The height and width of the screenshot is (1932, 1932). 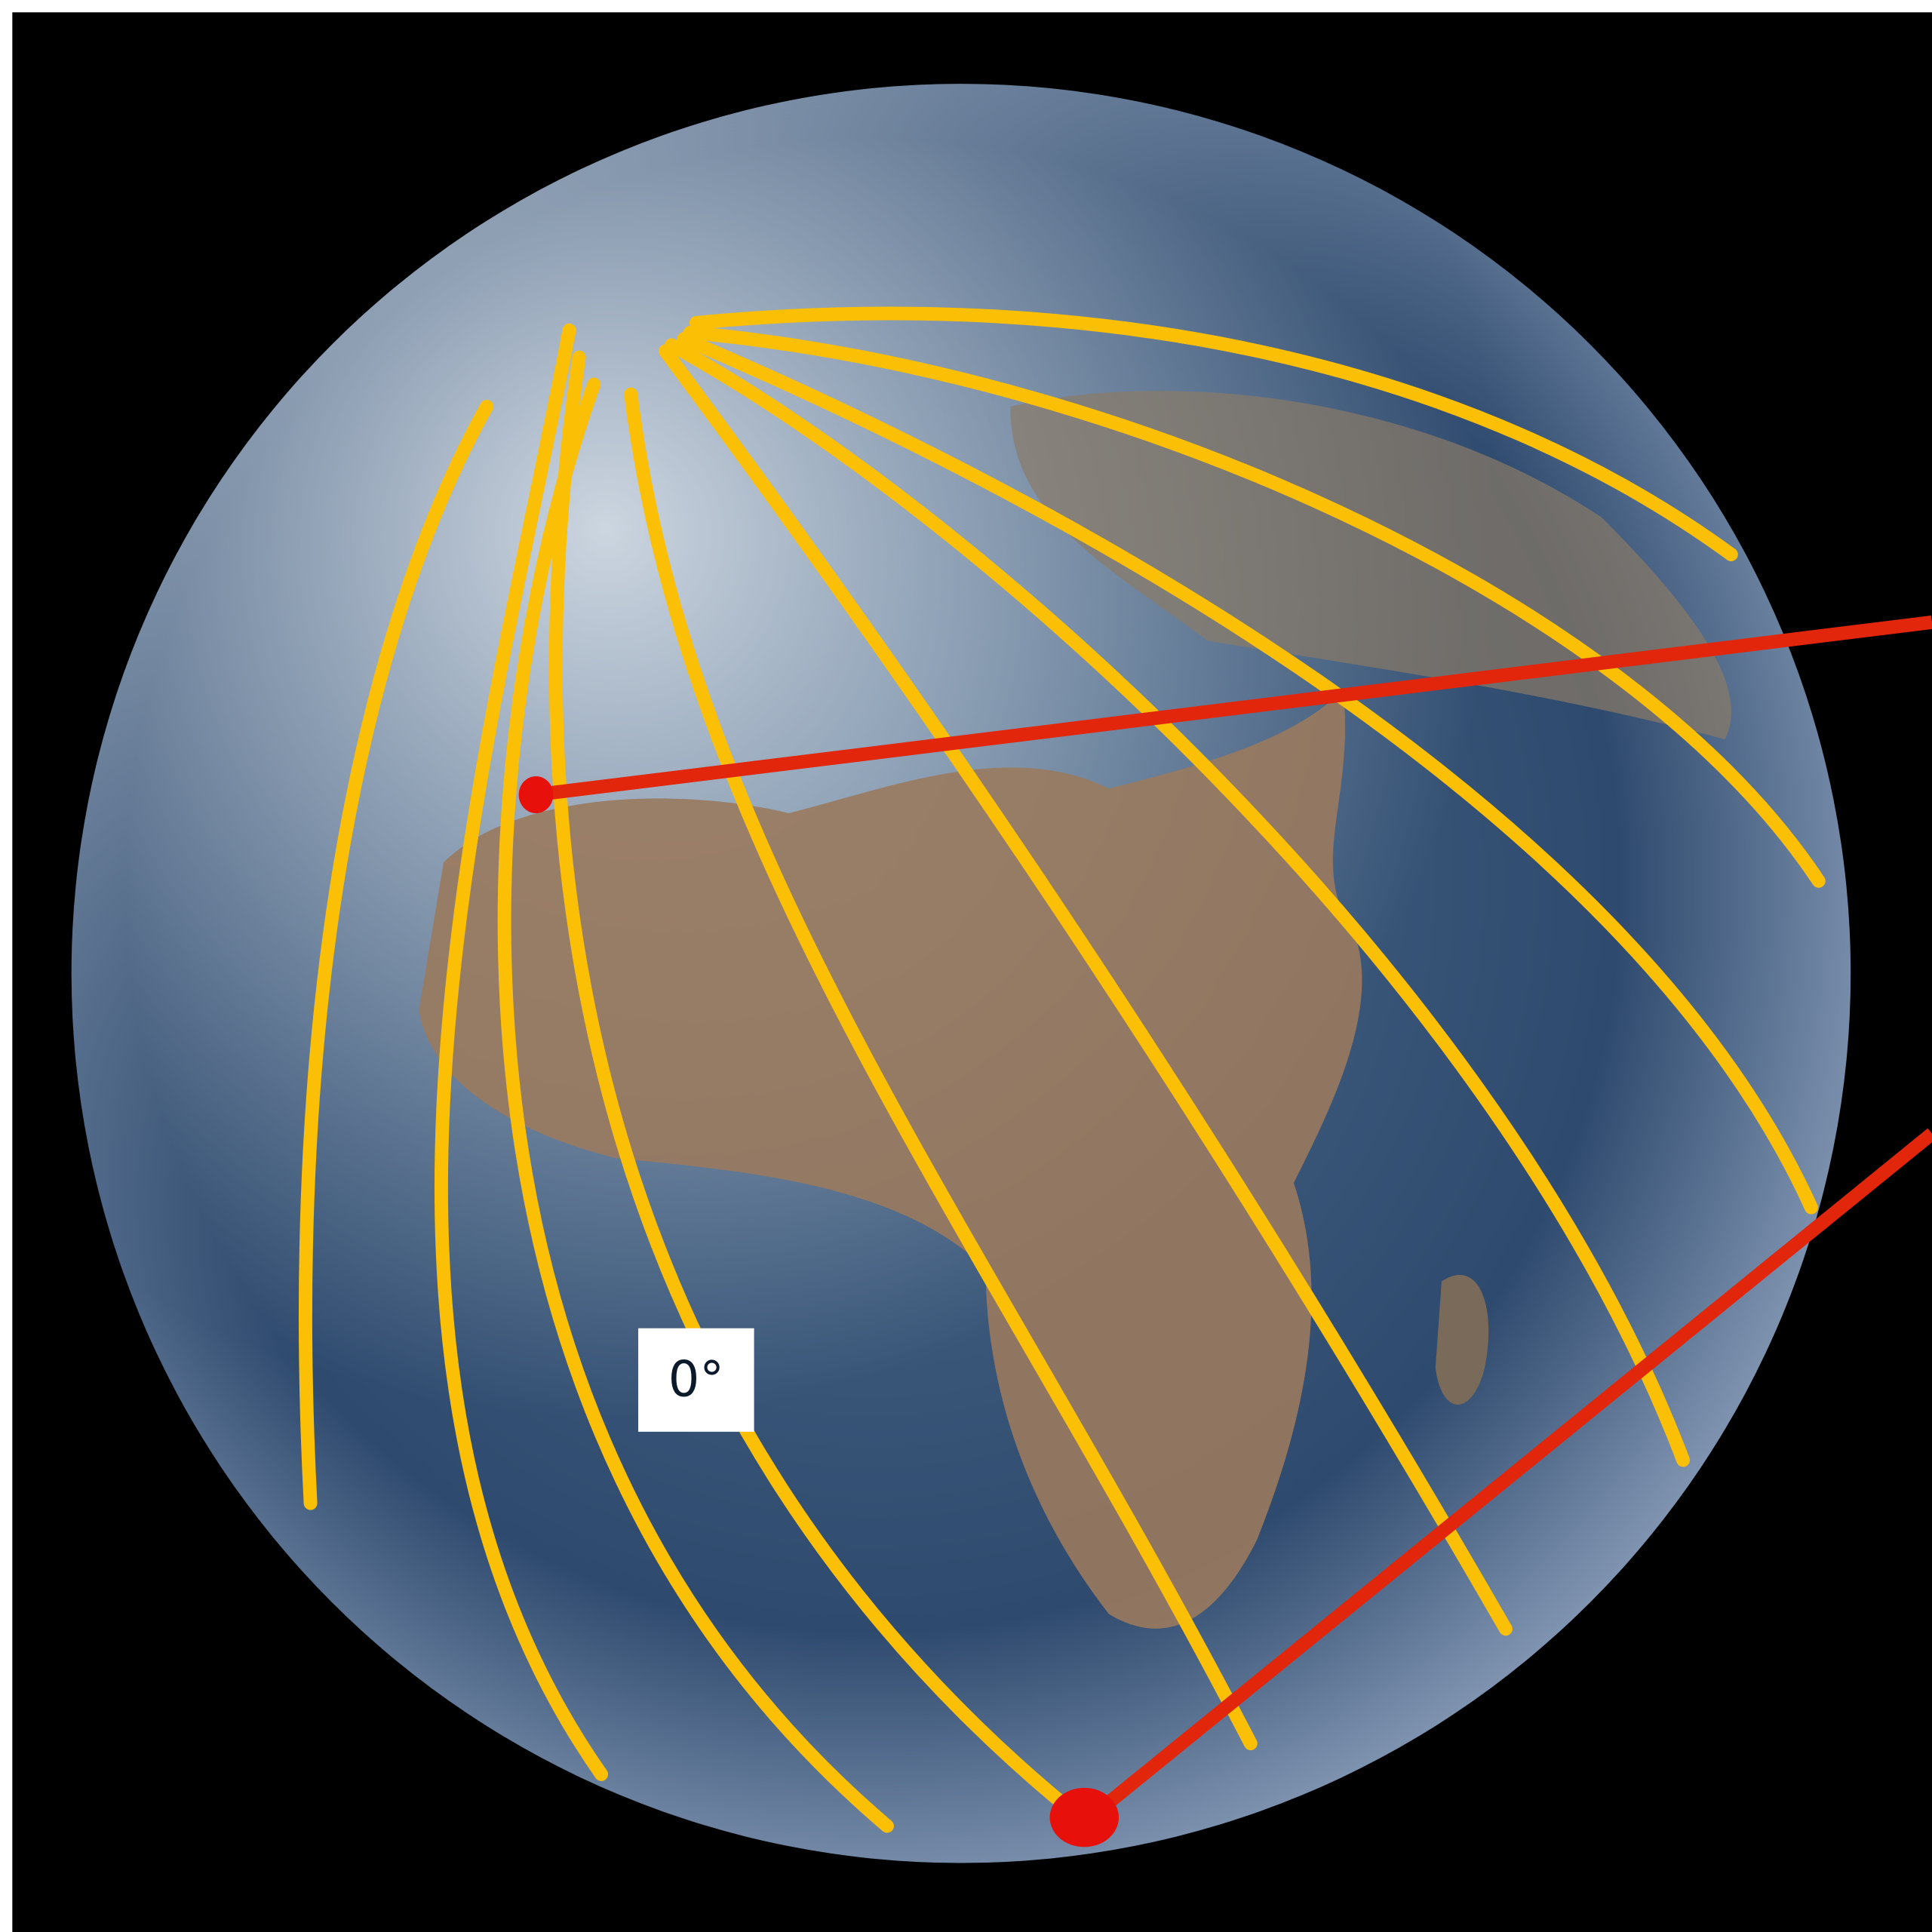 I want to click on ray, so click(x=1234, y=709).